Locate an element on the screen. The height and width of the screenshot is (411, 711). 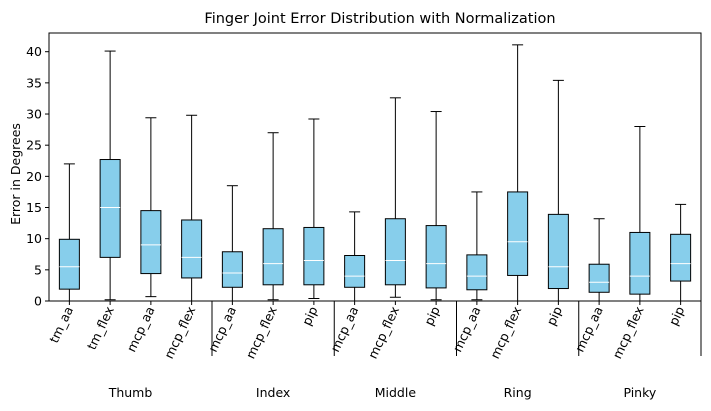
x-tick-label: tm_flex is located at coordinates (100, 328).